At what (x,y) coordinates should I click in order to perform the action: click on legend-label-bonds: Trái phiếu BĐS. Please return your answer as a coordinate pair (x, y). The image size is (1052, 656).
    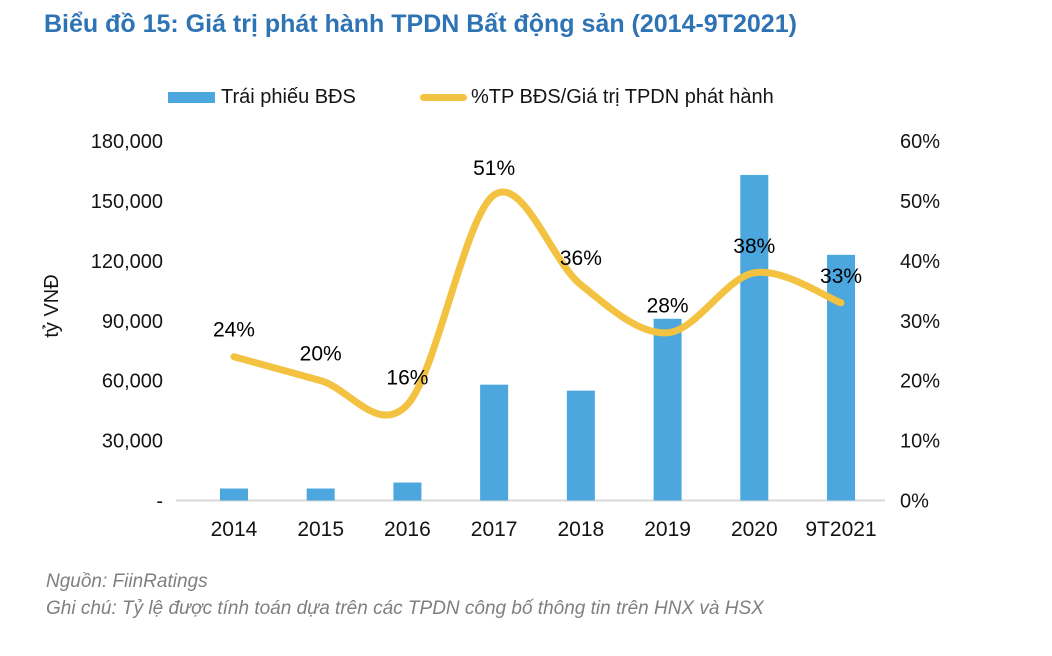
    Looking at the image, I should click on (288, 96).